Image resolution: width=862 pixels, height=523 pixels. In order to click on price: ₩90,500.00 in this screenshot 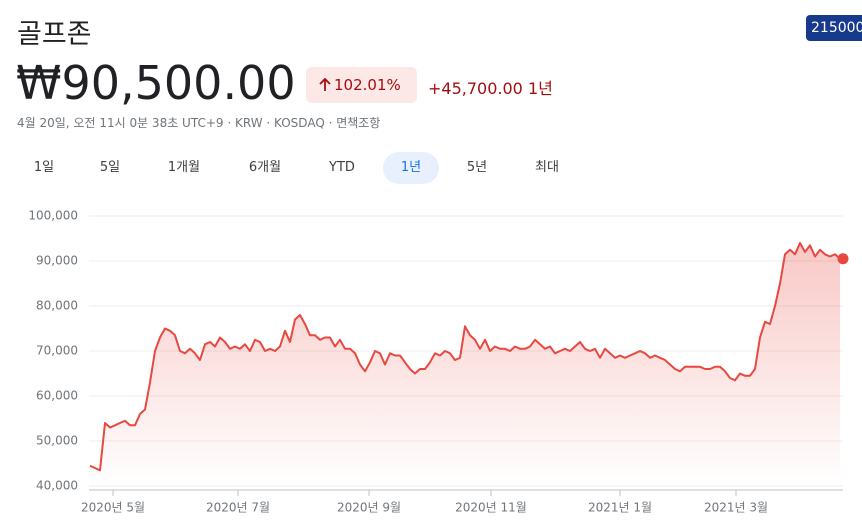, I will do `click(156, 83)`.